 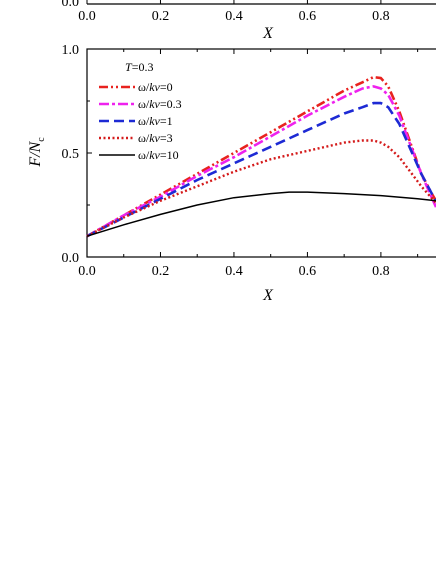 What do you see at coordinates (308, 271) in the screenshot?
I see `x-tick-label: 0.6` at bounding box center [308, 271].